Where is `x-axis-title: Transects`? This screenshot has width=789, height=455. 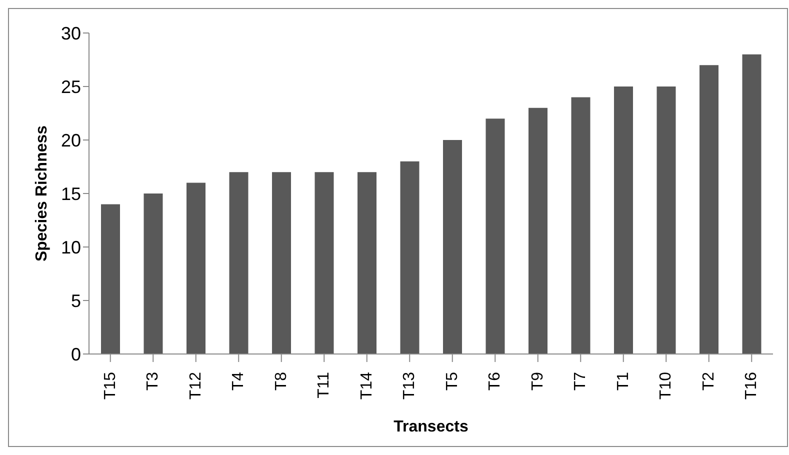
x-axis-title: Transects is located at coordinates (431, 427).